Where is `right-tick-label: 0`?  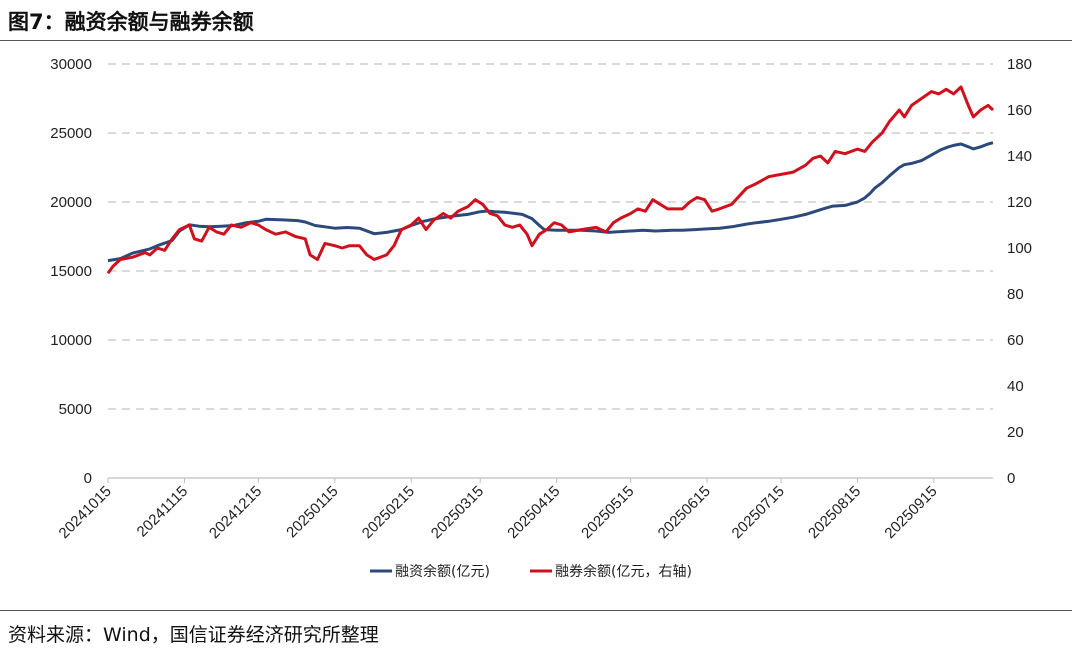
right-tick-label: 0 is located at coordinates (1011, 478).